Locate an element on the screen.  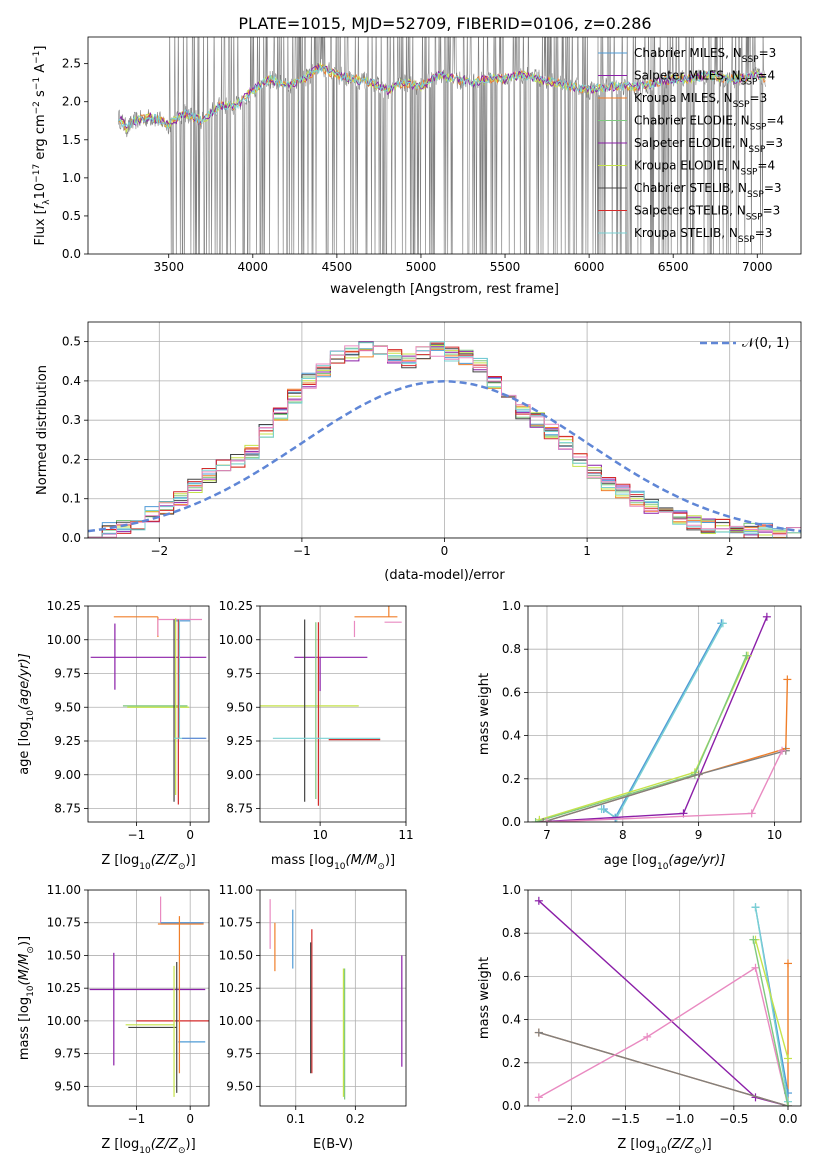
legend-label: Chabrier ELODIE, NSSP=4 is located at coordinates (709, 123).